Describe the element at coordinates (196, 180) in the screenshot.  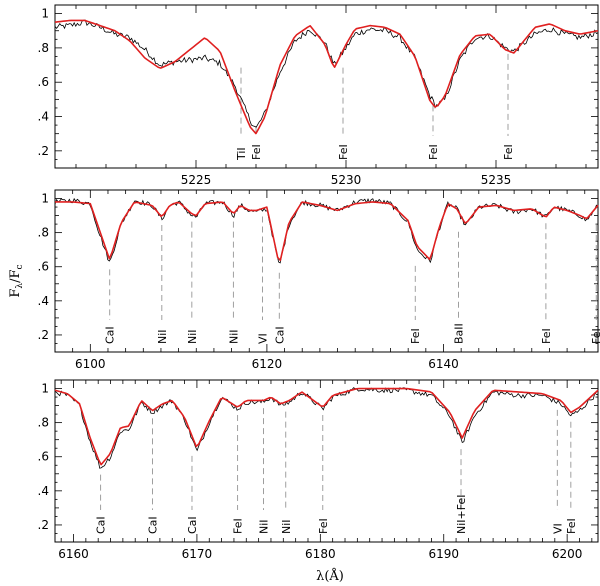
I see `x-tick-label: 5225` at that location.